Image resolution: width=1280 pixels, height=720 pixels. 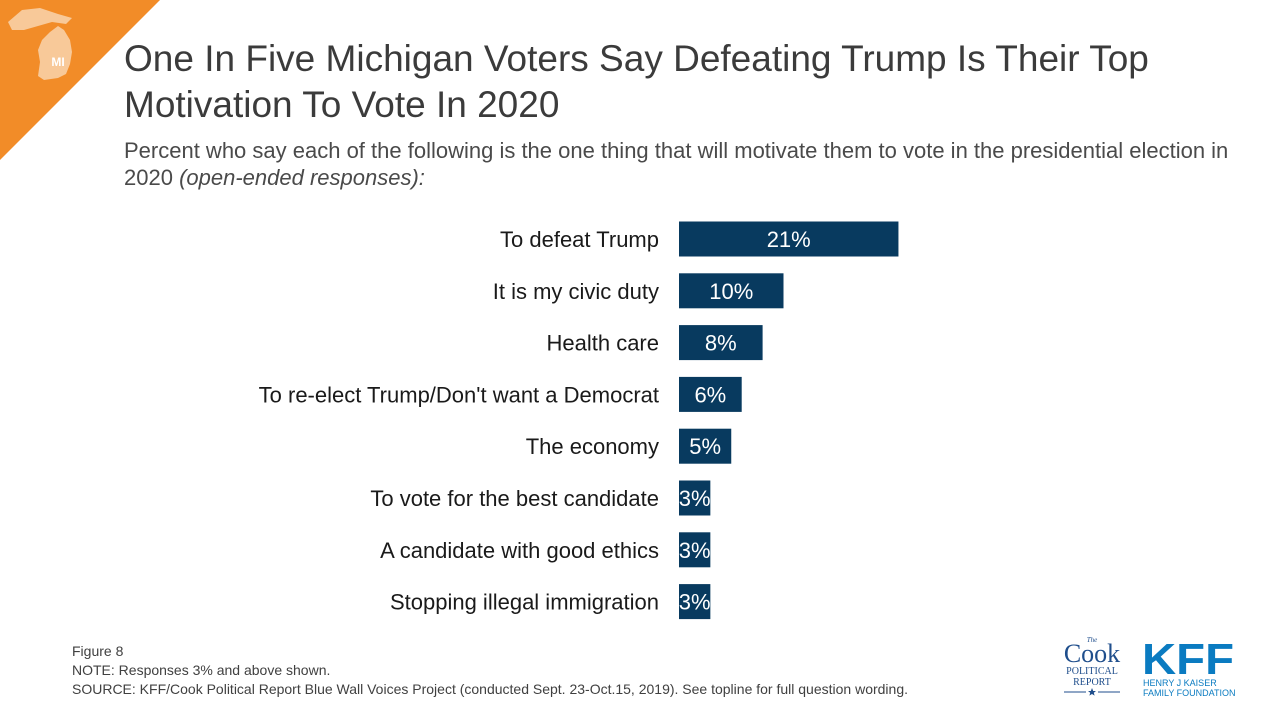 What do you see at coordinates (519, 550) in the screenshot?
I see `category-label: A candidate with good ethics` at bounding box center [519, 550].